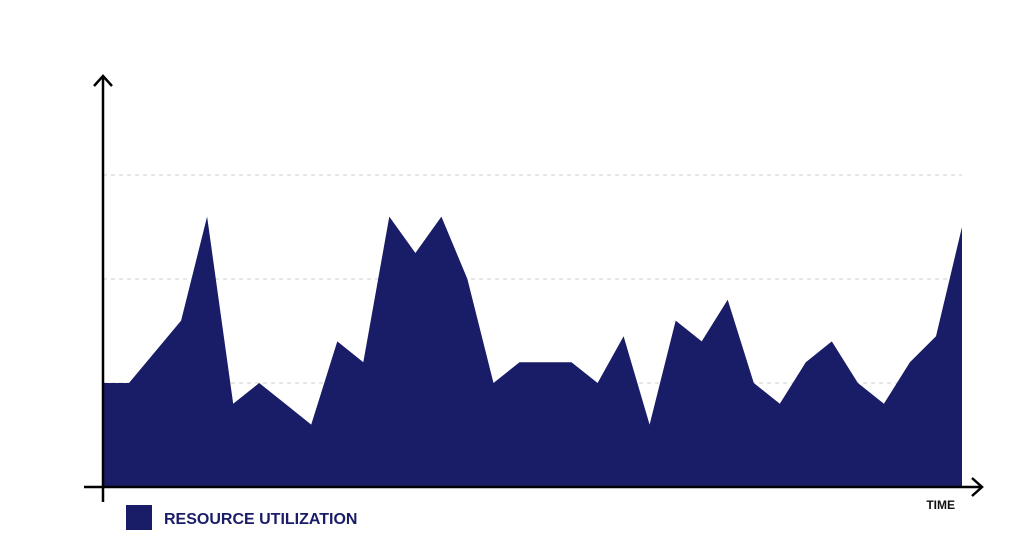  Describe the element at coordinates (139, 517) in the screenshot. I see `legend-swatch` at that location.